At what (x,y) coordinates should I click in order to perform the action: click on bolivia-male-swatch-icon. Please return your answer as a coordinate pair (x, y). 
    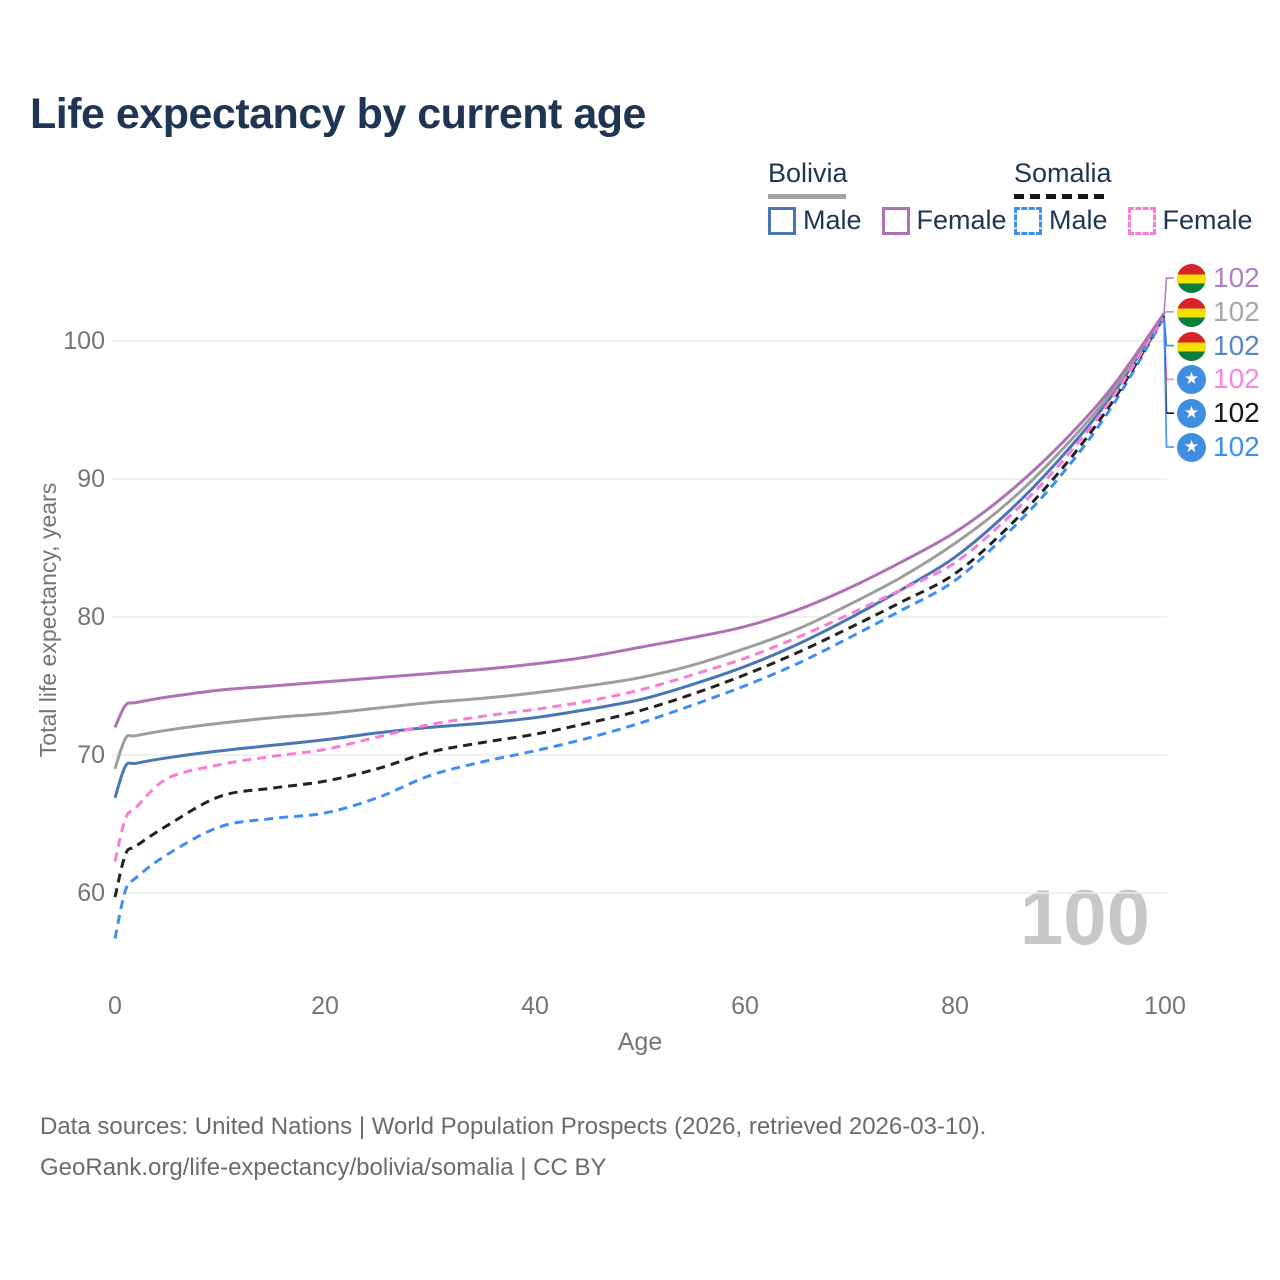
    Looking at the image, I should click on (782, 220).